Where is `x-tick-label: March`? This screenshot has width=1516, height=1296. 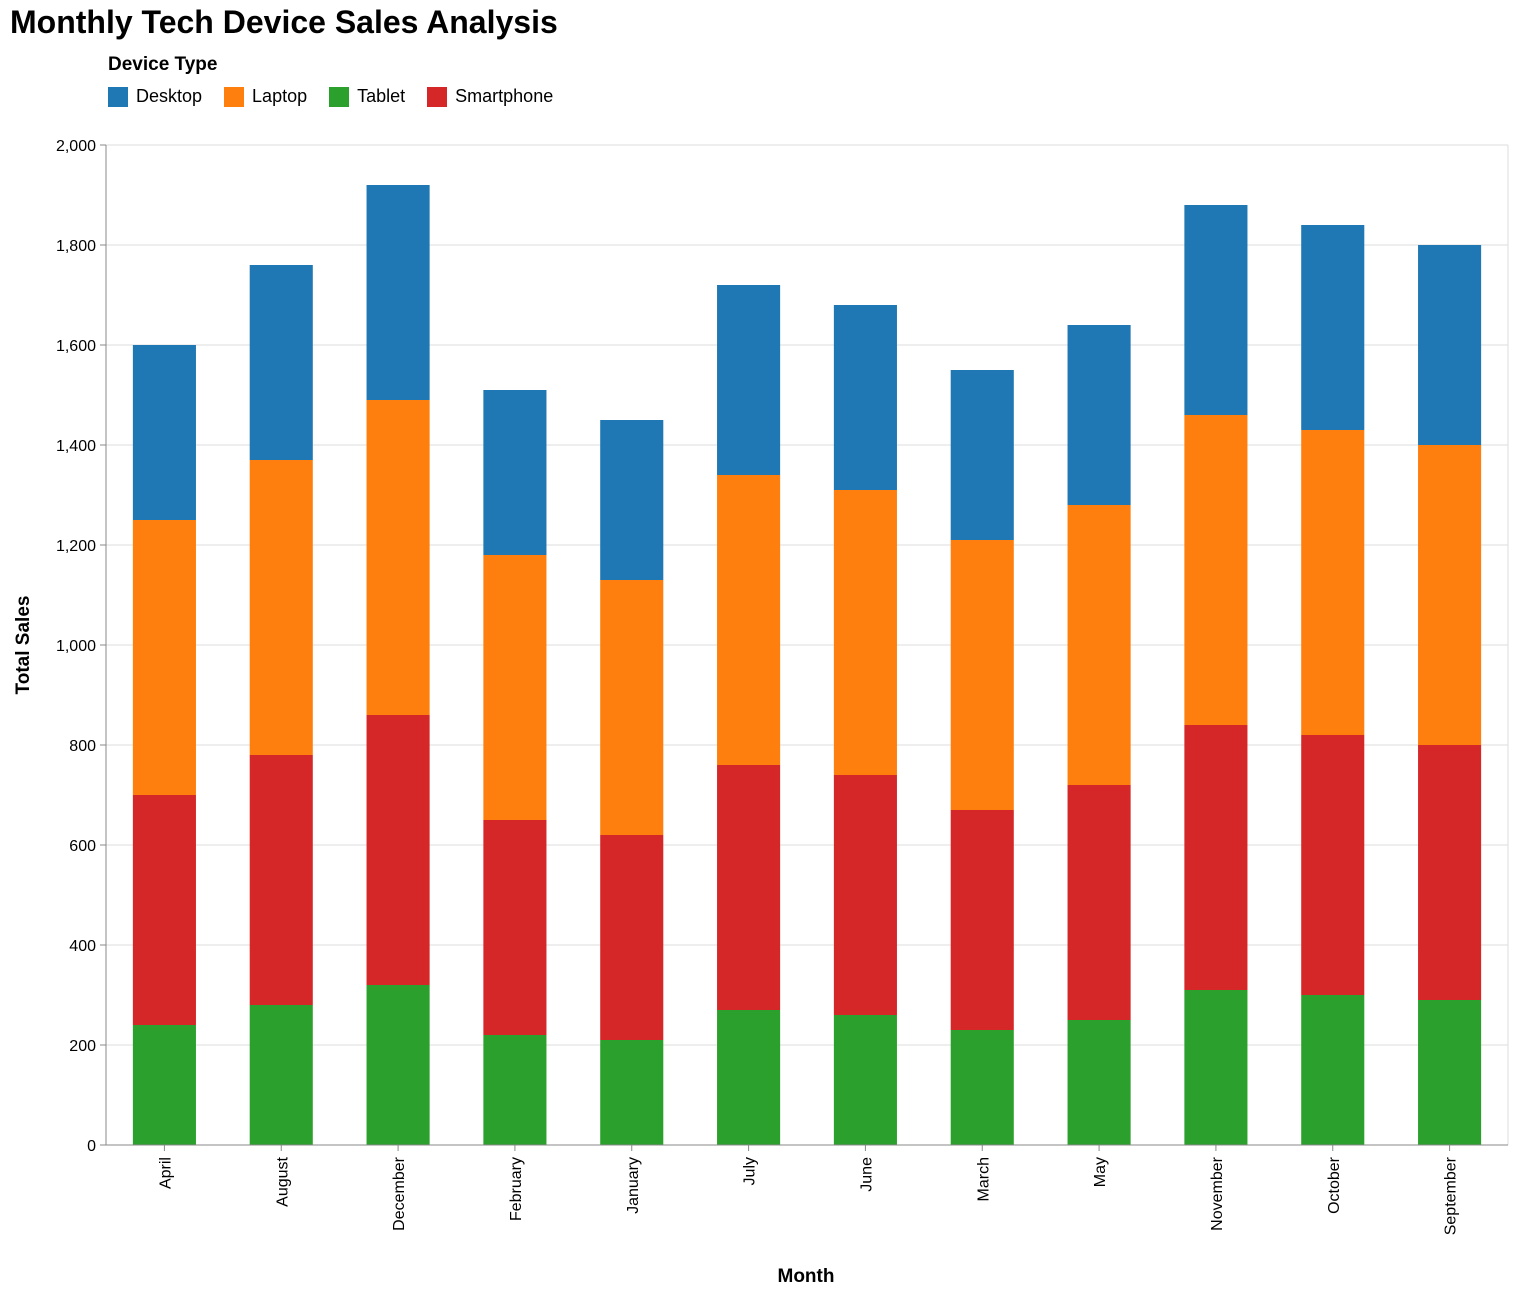 x-tick-label: March is located at coordinates (983, 1179).